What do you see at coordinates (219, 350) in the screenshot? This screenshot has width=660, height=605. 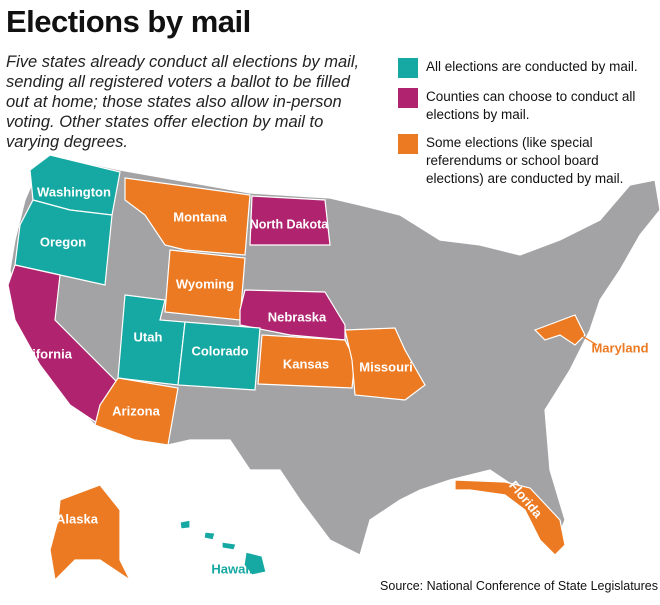 I see `state-label: Colorado` at bounding box center [219, 350].